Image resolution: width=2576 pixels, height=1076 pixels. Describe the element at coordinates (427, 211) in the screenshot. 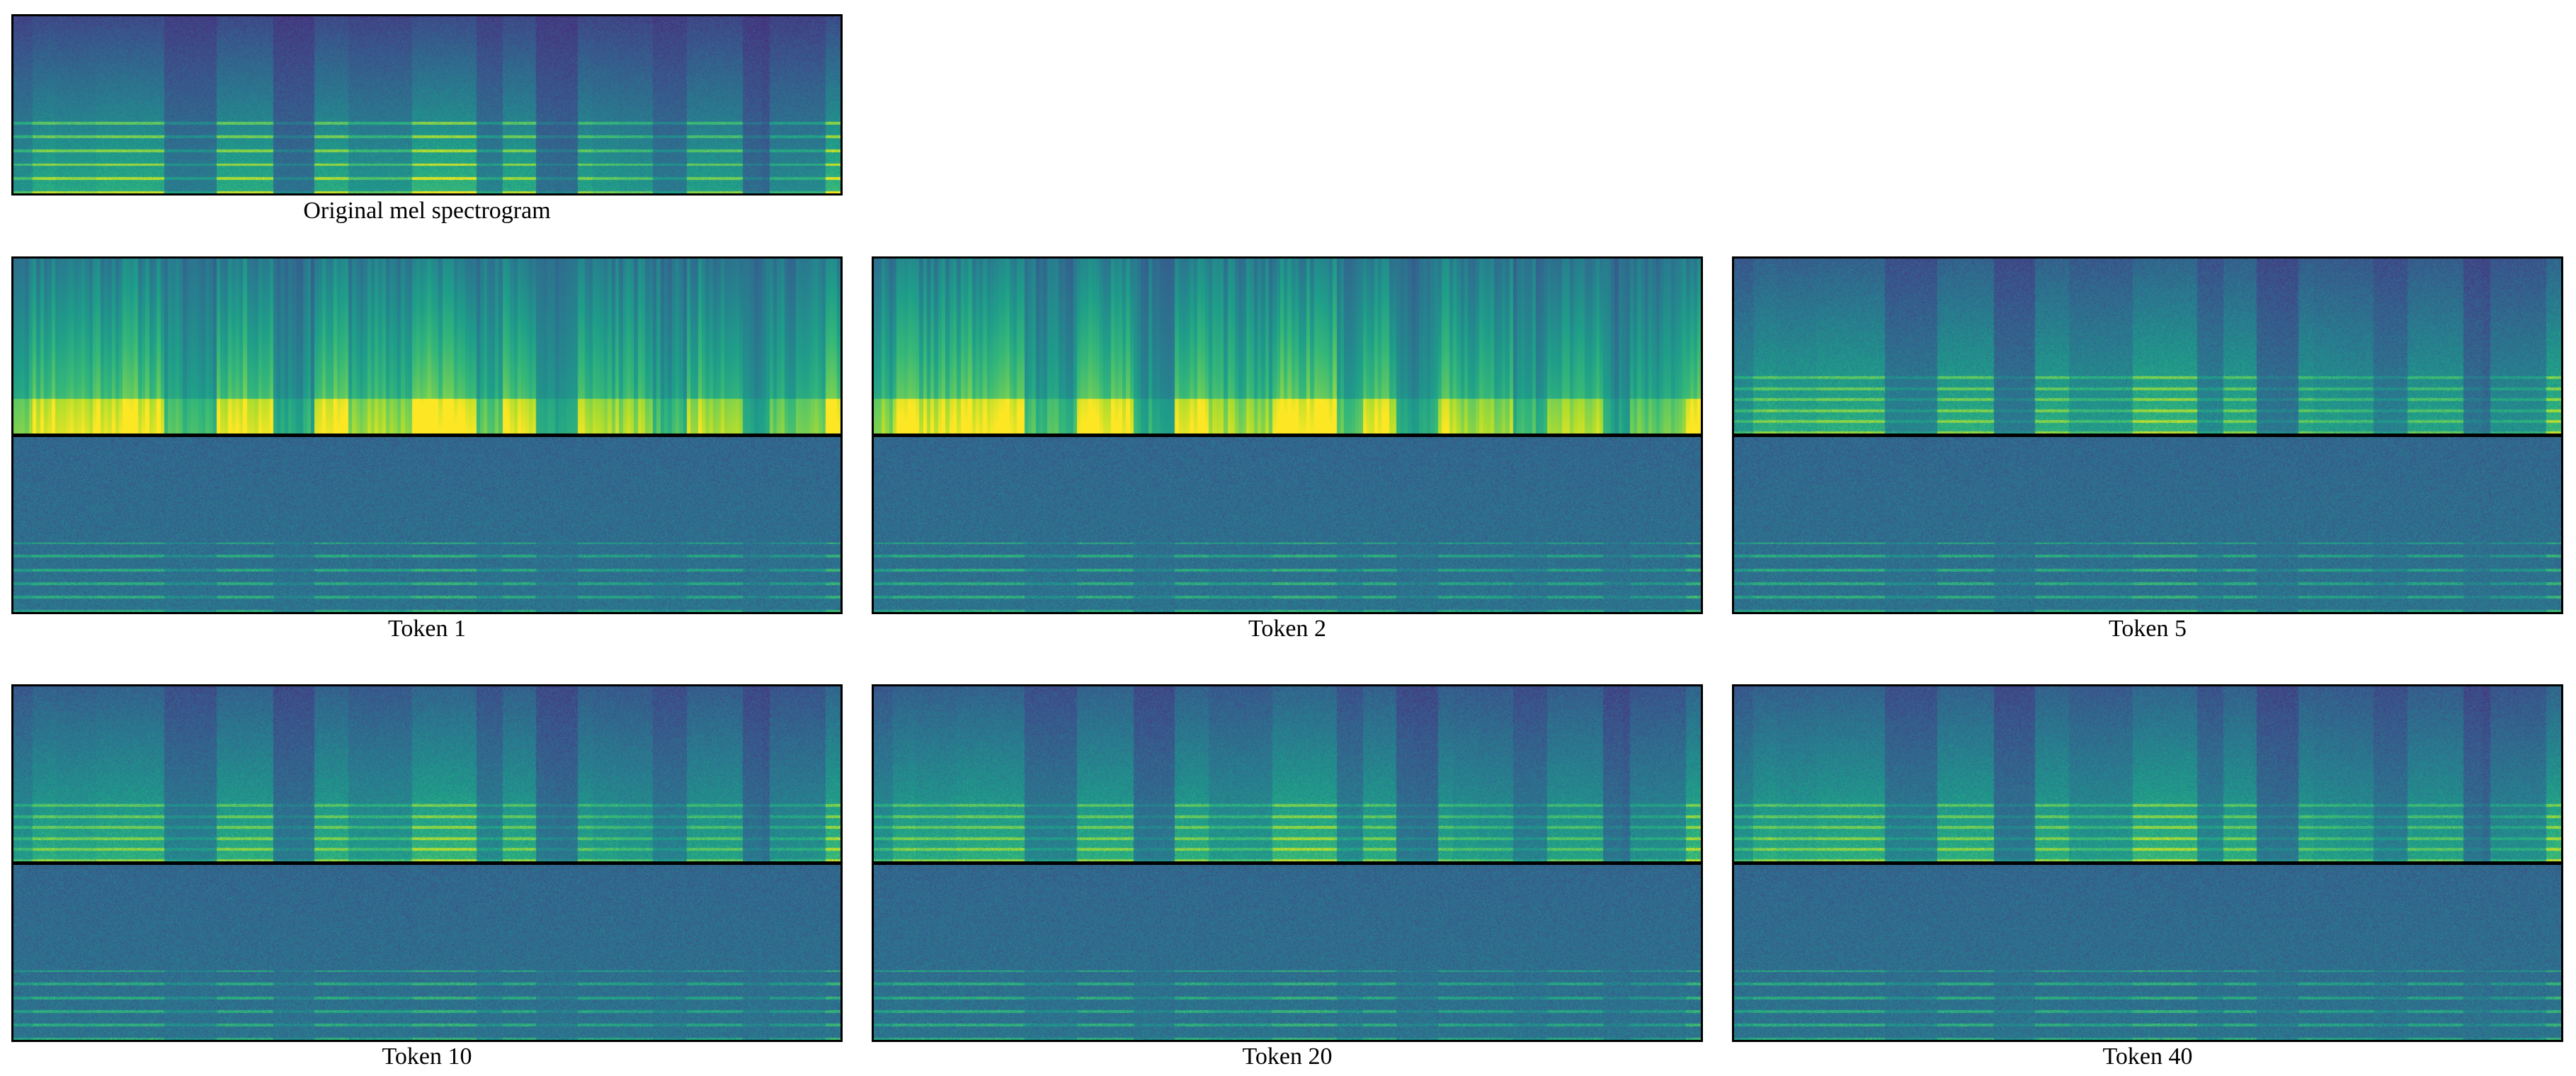

I see `caption-original: Original mel spectrogram` at that location.